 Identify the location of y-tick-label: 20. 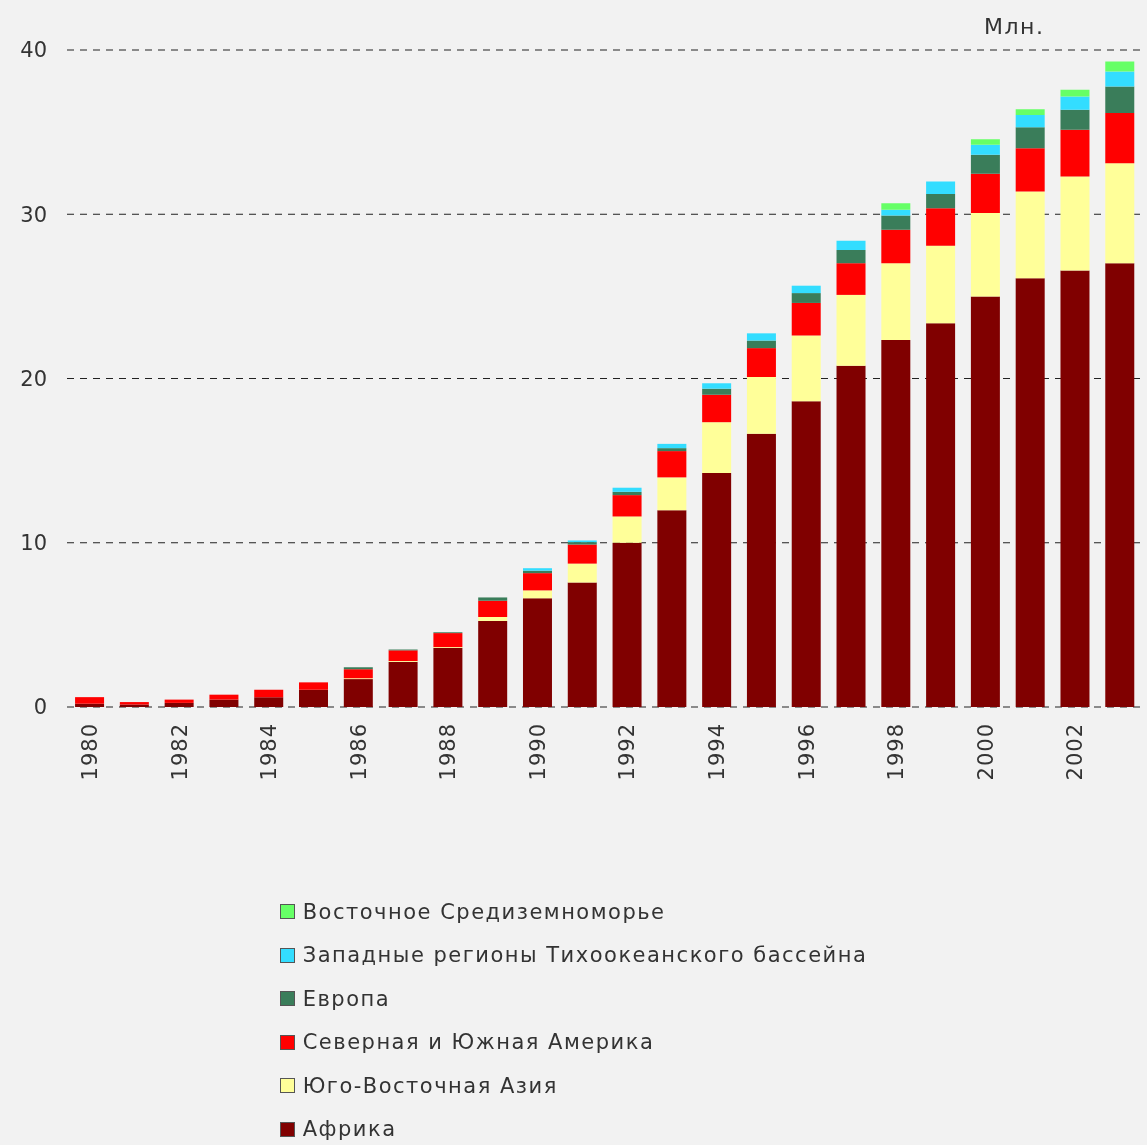
(33, 378).